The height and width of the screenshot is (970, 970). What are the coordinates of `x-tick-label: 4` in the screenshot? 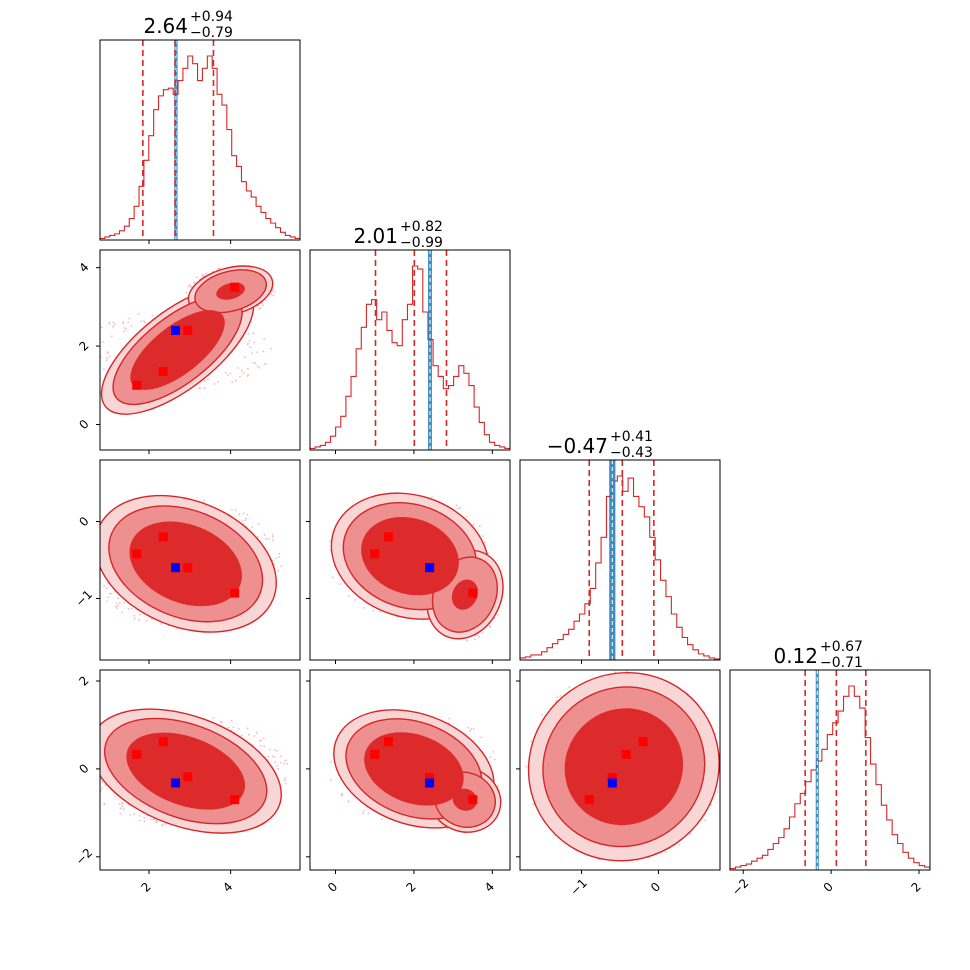 It's located at (227, 887).